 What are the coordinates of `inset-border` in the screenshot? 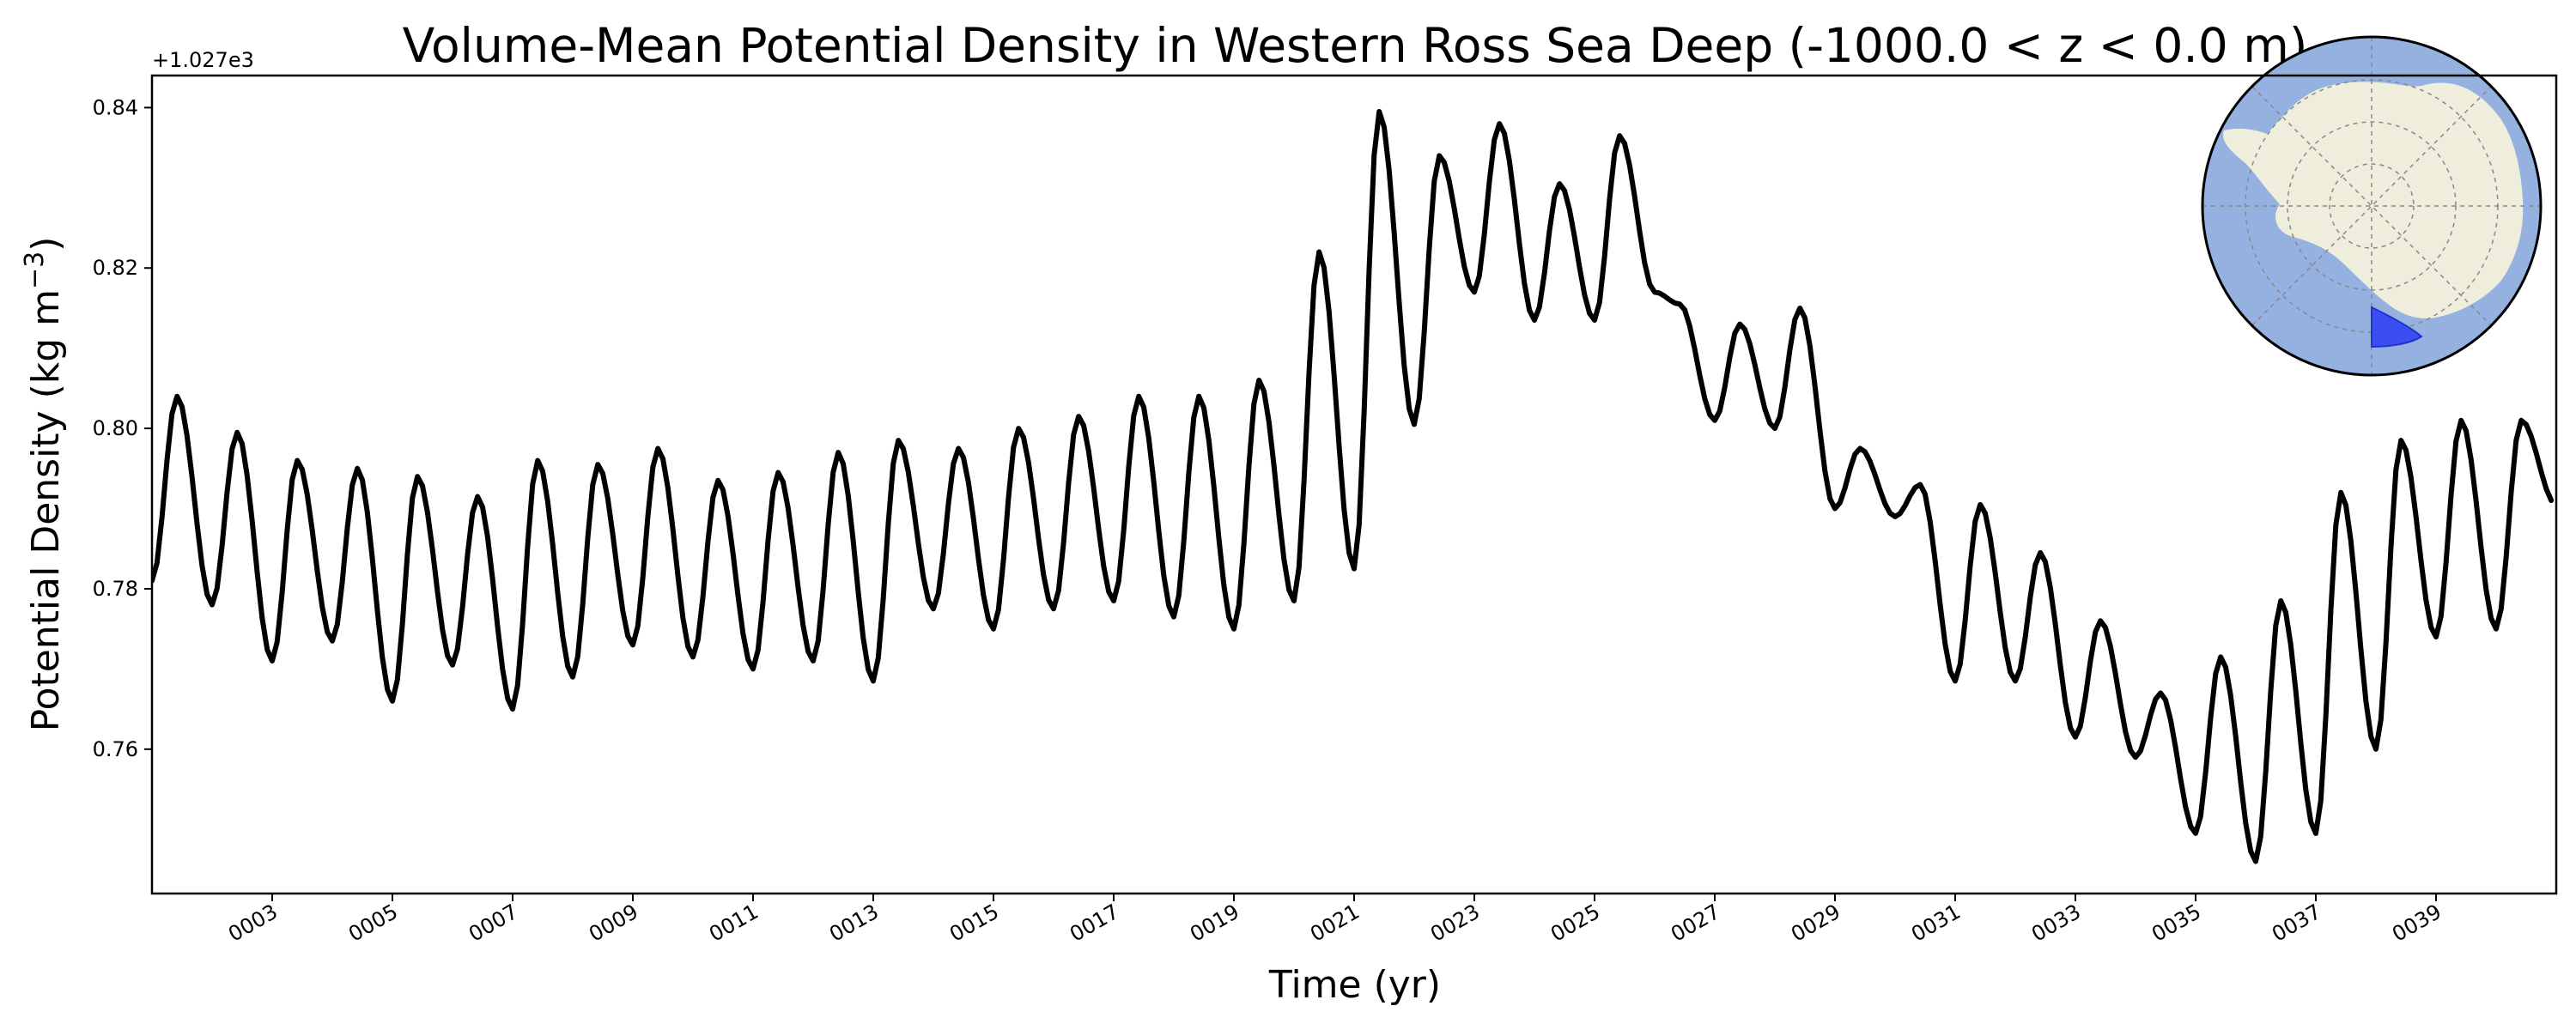 It's located at (2372, 206).